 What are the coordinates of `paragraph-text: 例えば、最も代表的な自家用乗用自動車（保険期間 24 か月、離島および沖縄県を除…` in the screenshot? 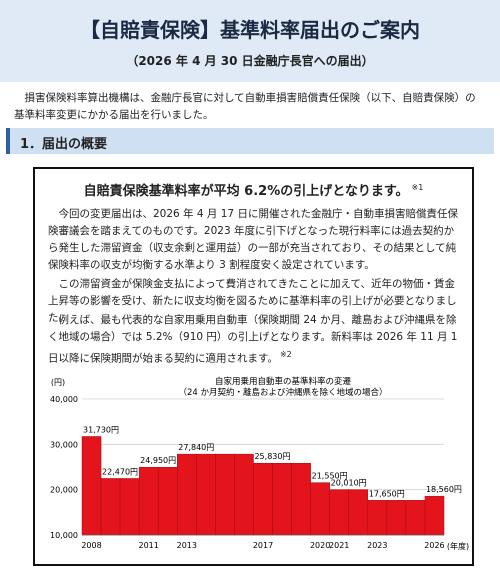 It's located at (253, 339).